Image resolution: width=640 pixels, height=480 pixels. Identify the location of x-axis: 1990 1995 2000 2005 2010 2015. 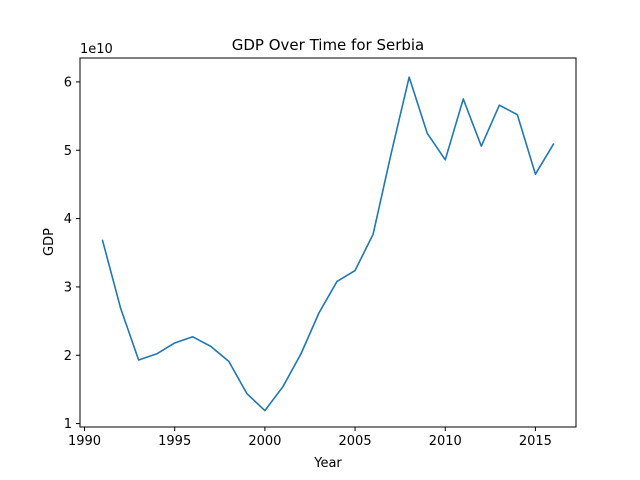
(310, 438).